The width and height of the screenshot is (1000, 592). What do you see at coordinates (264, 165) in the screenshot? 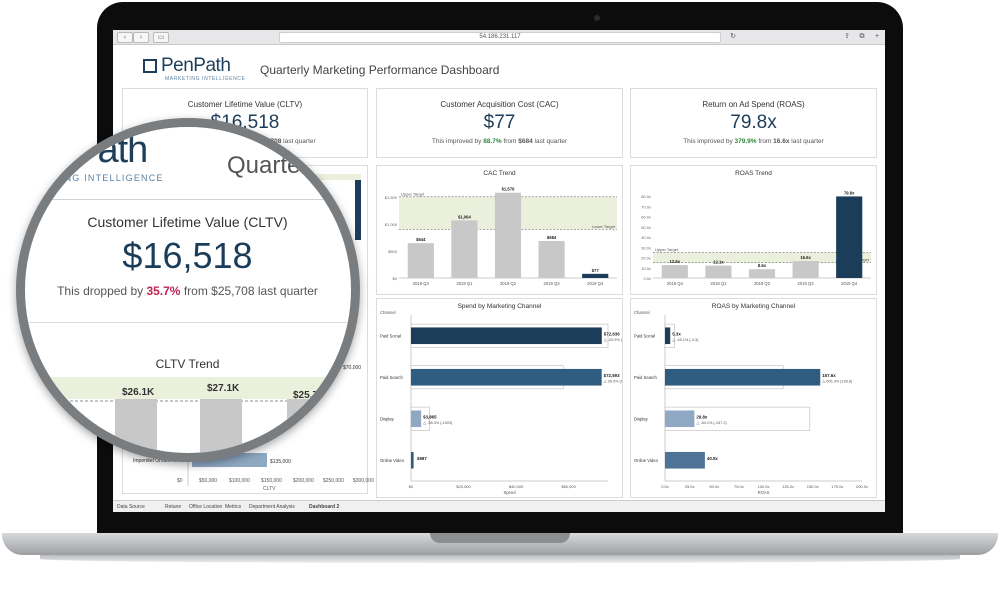
I see `magnified-title-fragment: Quarte` at bounding box center [264, 165].